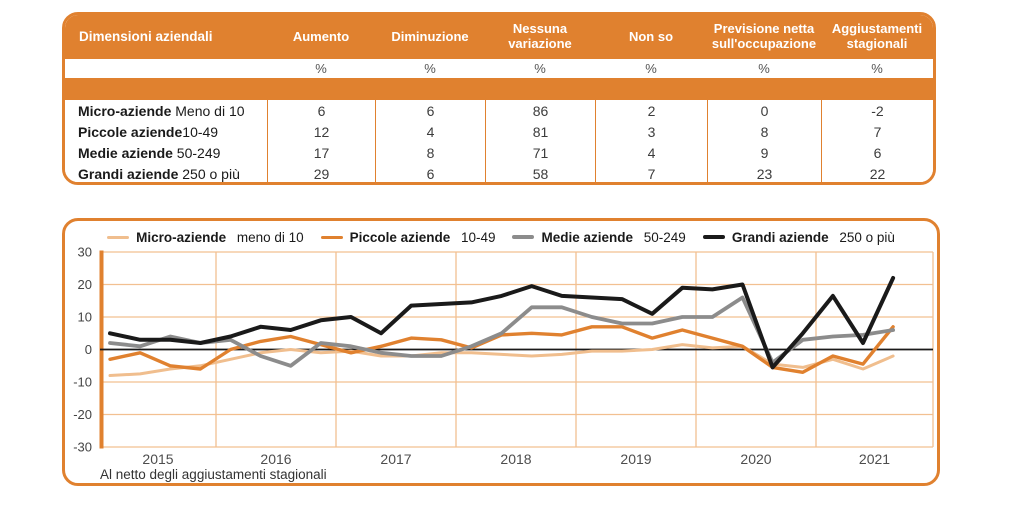 The image size is (1024, 519). I want to click on table-row: Piccole aziende 10-49 12 4 81 3 8 7, so click(499, 131).